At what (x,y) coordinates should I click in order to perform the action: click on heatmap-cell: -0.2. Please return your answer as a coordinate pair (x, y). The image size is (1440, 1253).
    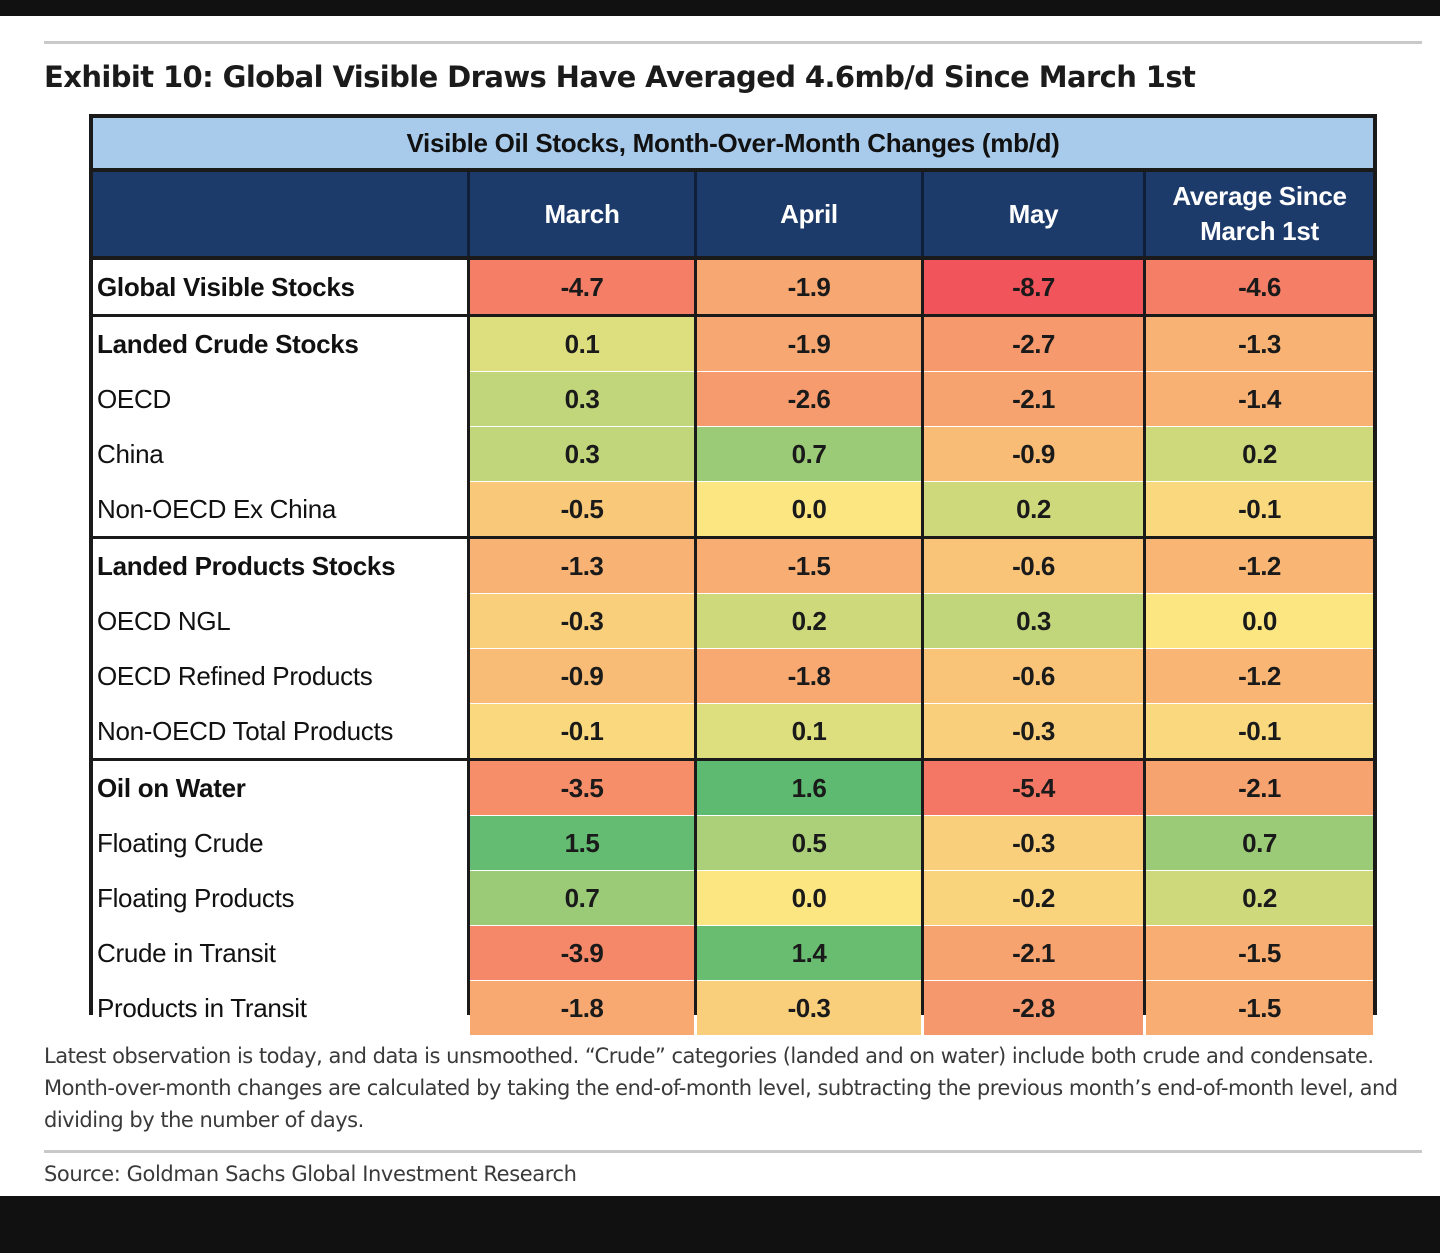
    Looking at the image, I should click on (1033, 898).